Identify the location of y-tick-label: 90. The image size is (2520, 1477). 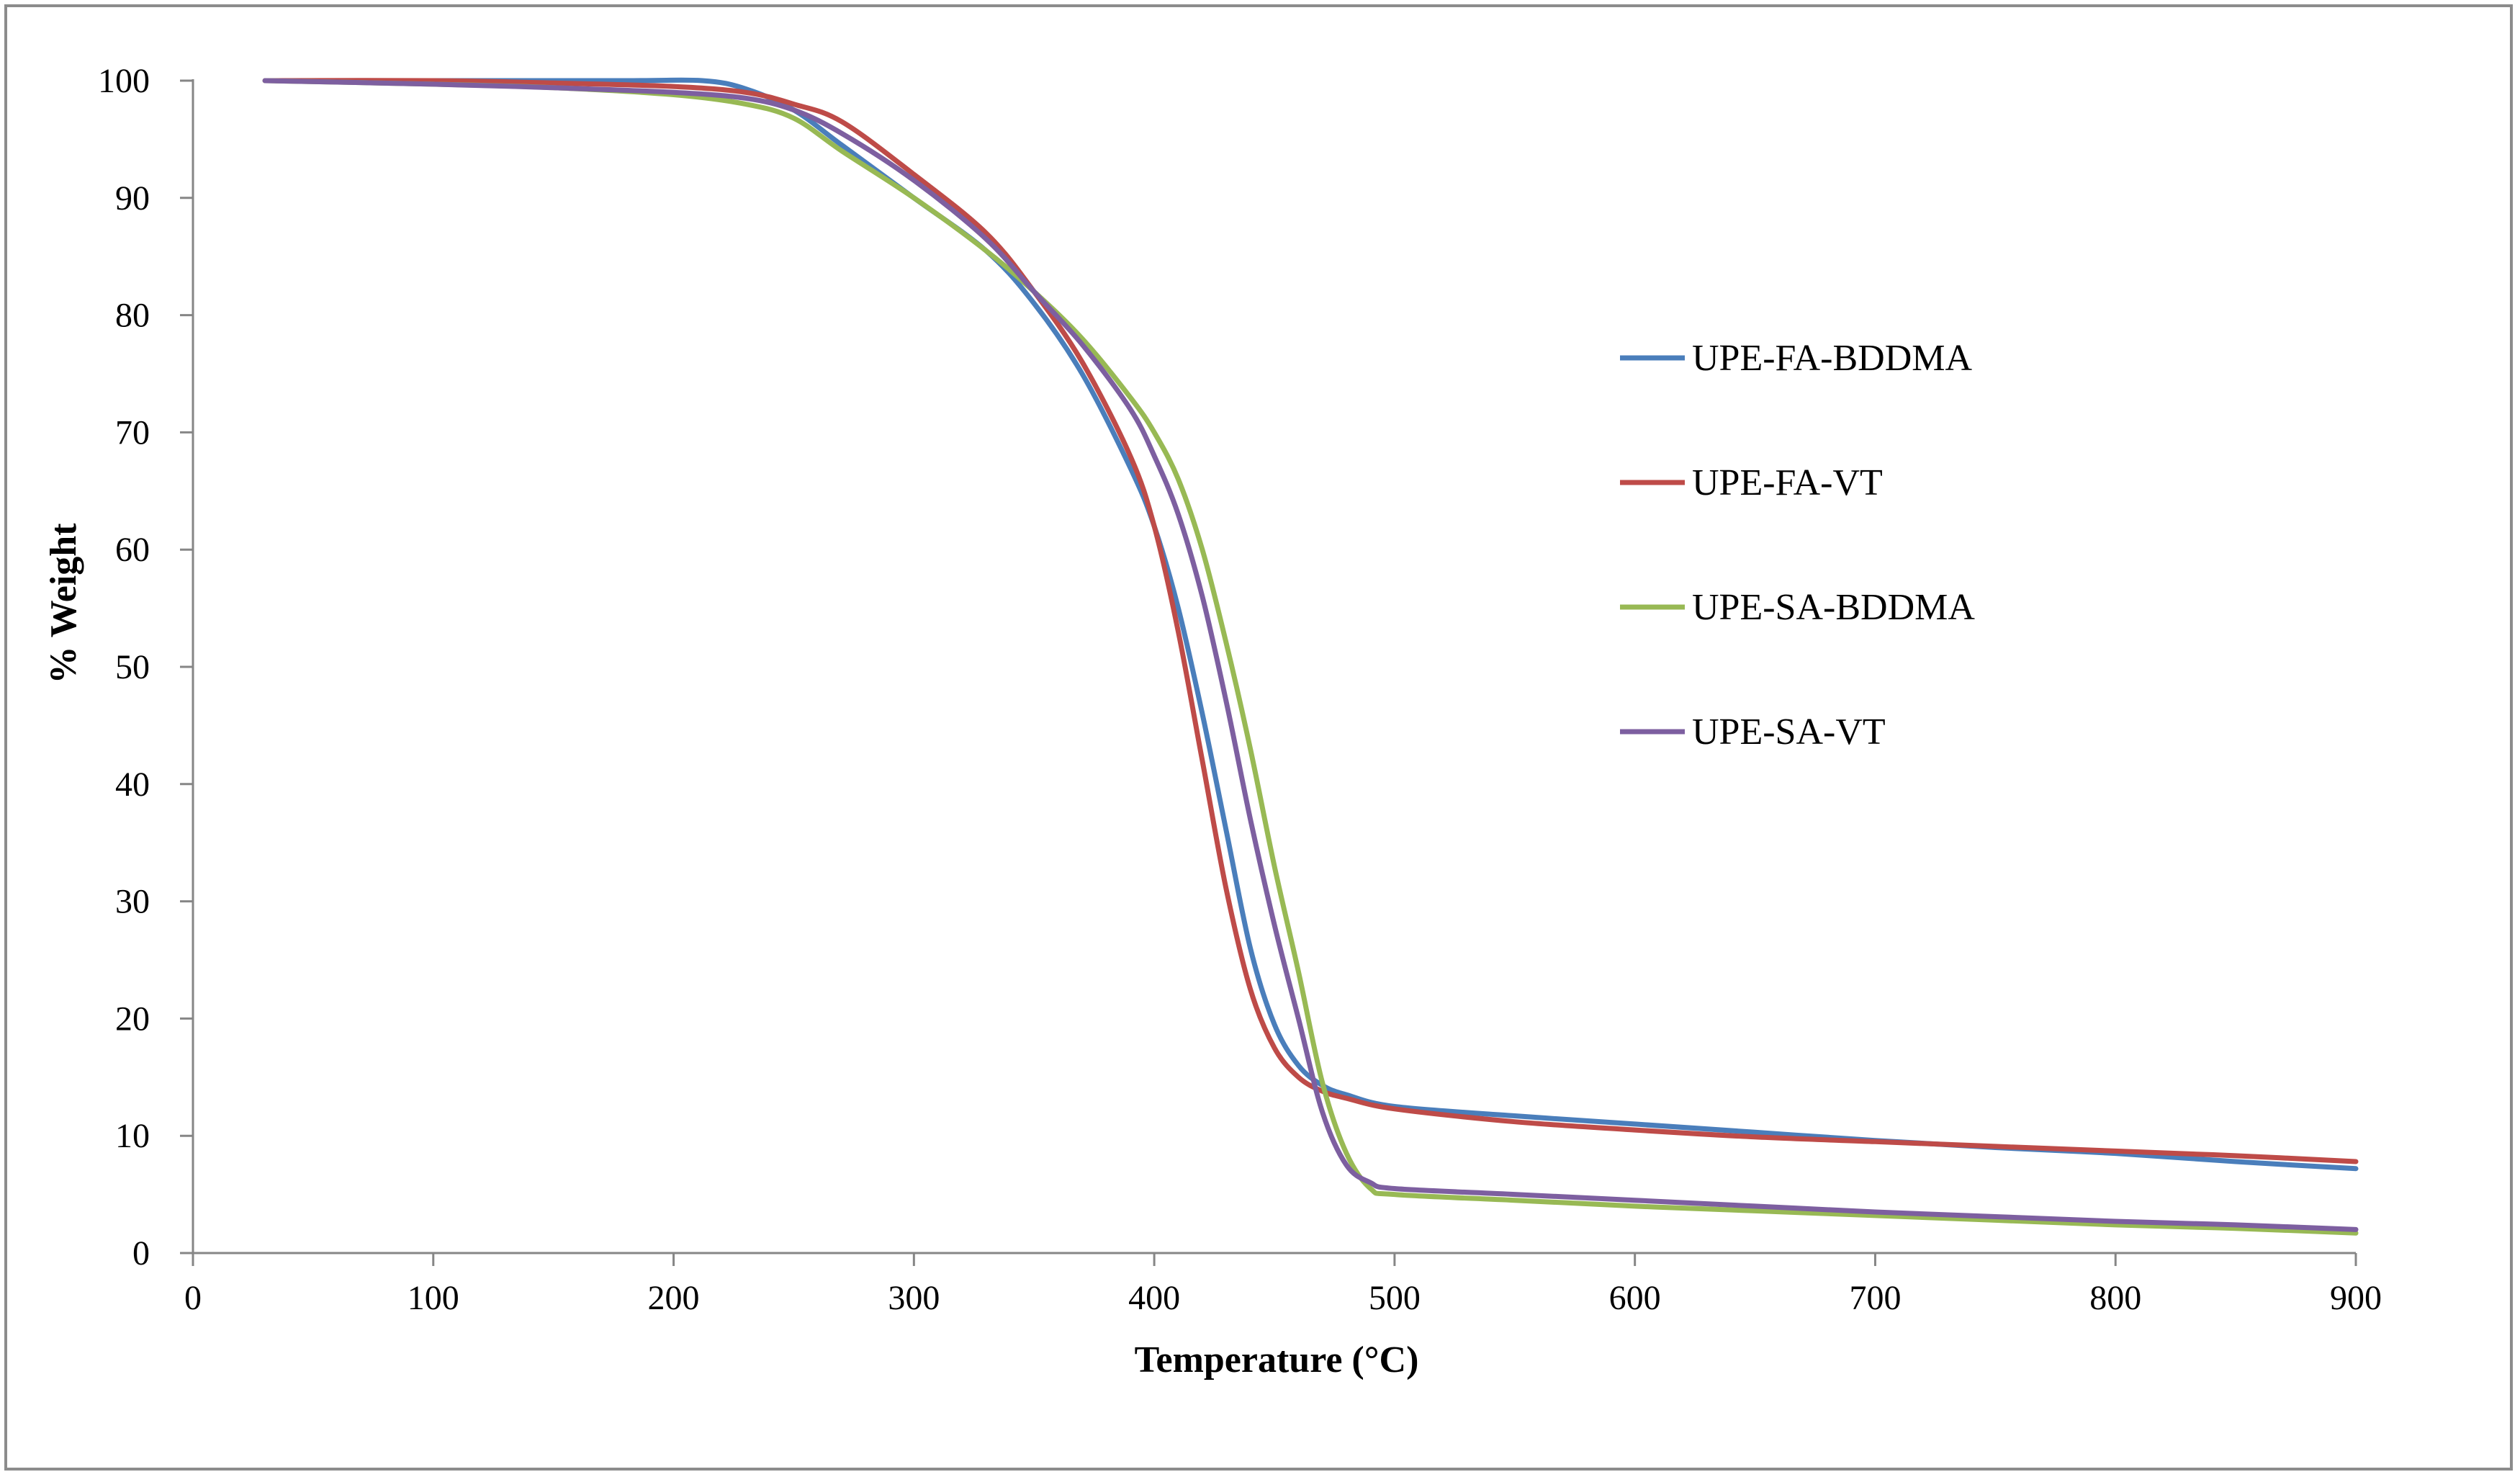
(132, 198).